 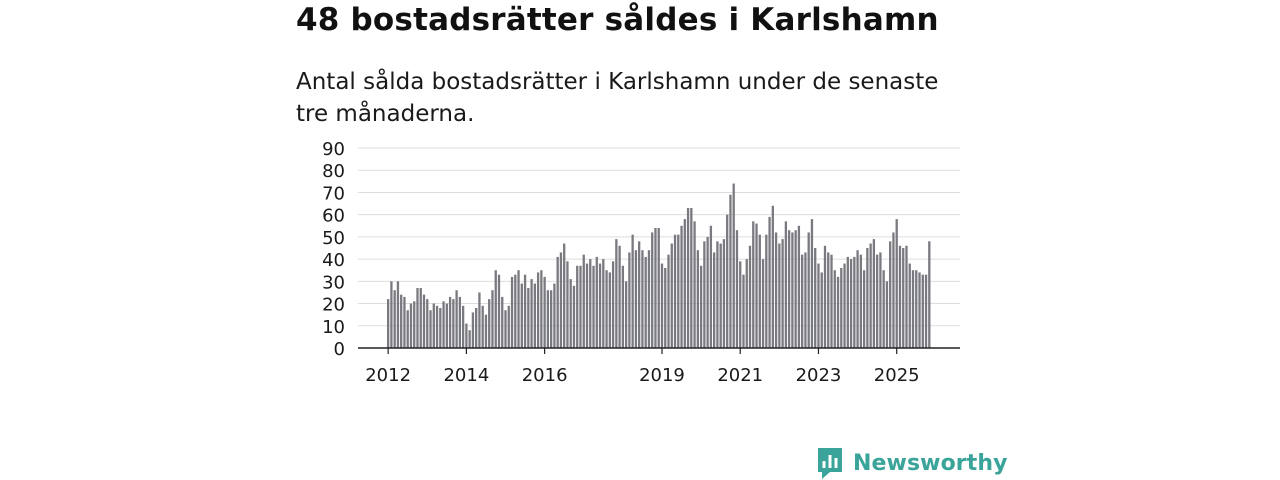 What do you see at coordinates (912, 463) in the screenshot?
I see `brand-logo: Newsworthy` at bounding box center [912, 463].